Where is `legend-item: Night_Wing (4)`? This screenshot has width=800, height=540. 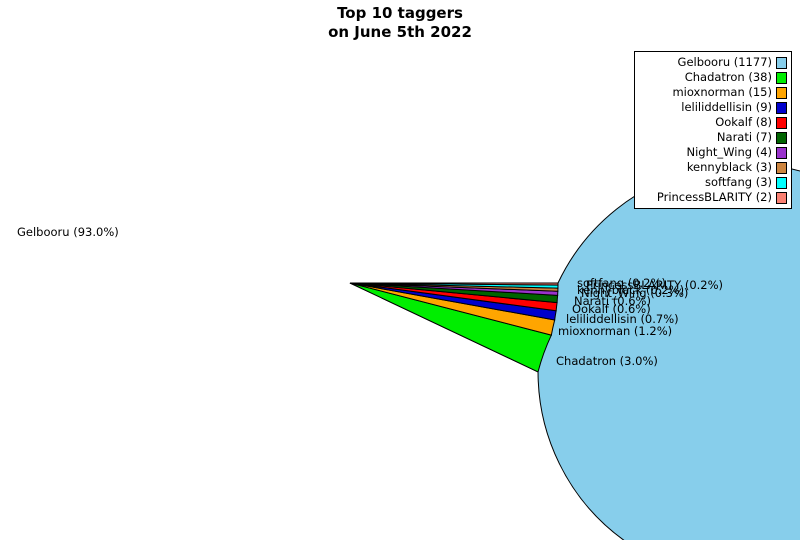 legend-item: Night_Wing (4) is located at coordinates (713, 152).